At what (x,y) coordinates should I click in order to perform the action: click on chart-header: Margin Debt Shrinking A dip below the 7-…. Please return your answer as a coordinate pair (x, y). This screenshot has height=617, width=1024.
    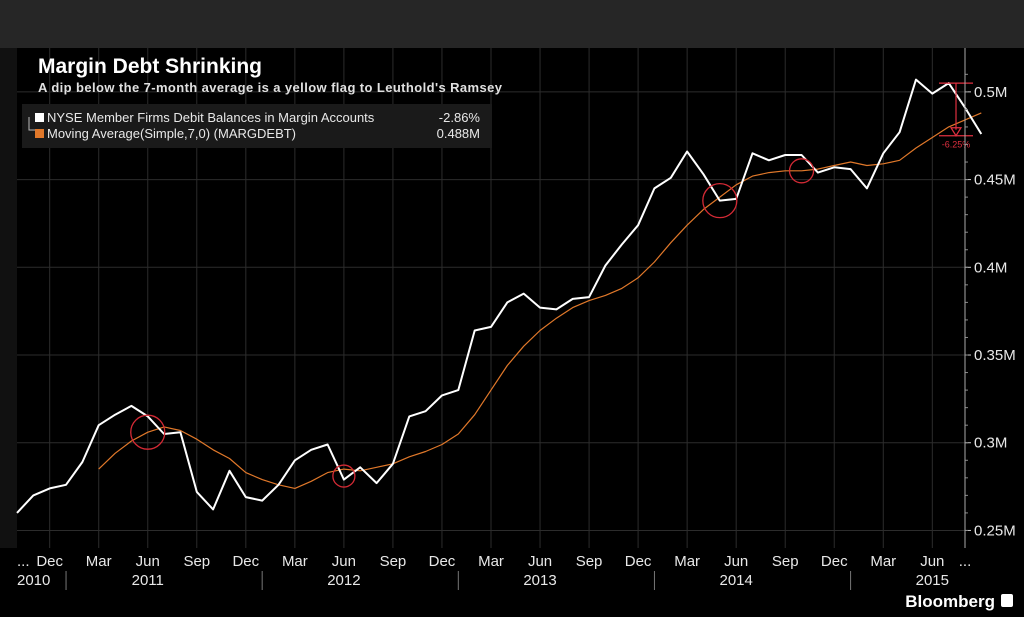
    Looking at the image, I should click on (270, 75).